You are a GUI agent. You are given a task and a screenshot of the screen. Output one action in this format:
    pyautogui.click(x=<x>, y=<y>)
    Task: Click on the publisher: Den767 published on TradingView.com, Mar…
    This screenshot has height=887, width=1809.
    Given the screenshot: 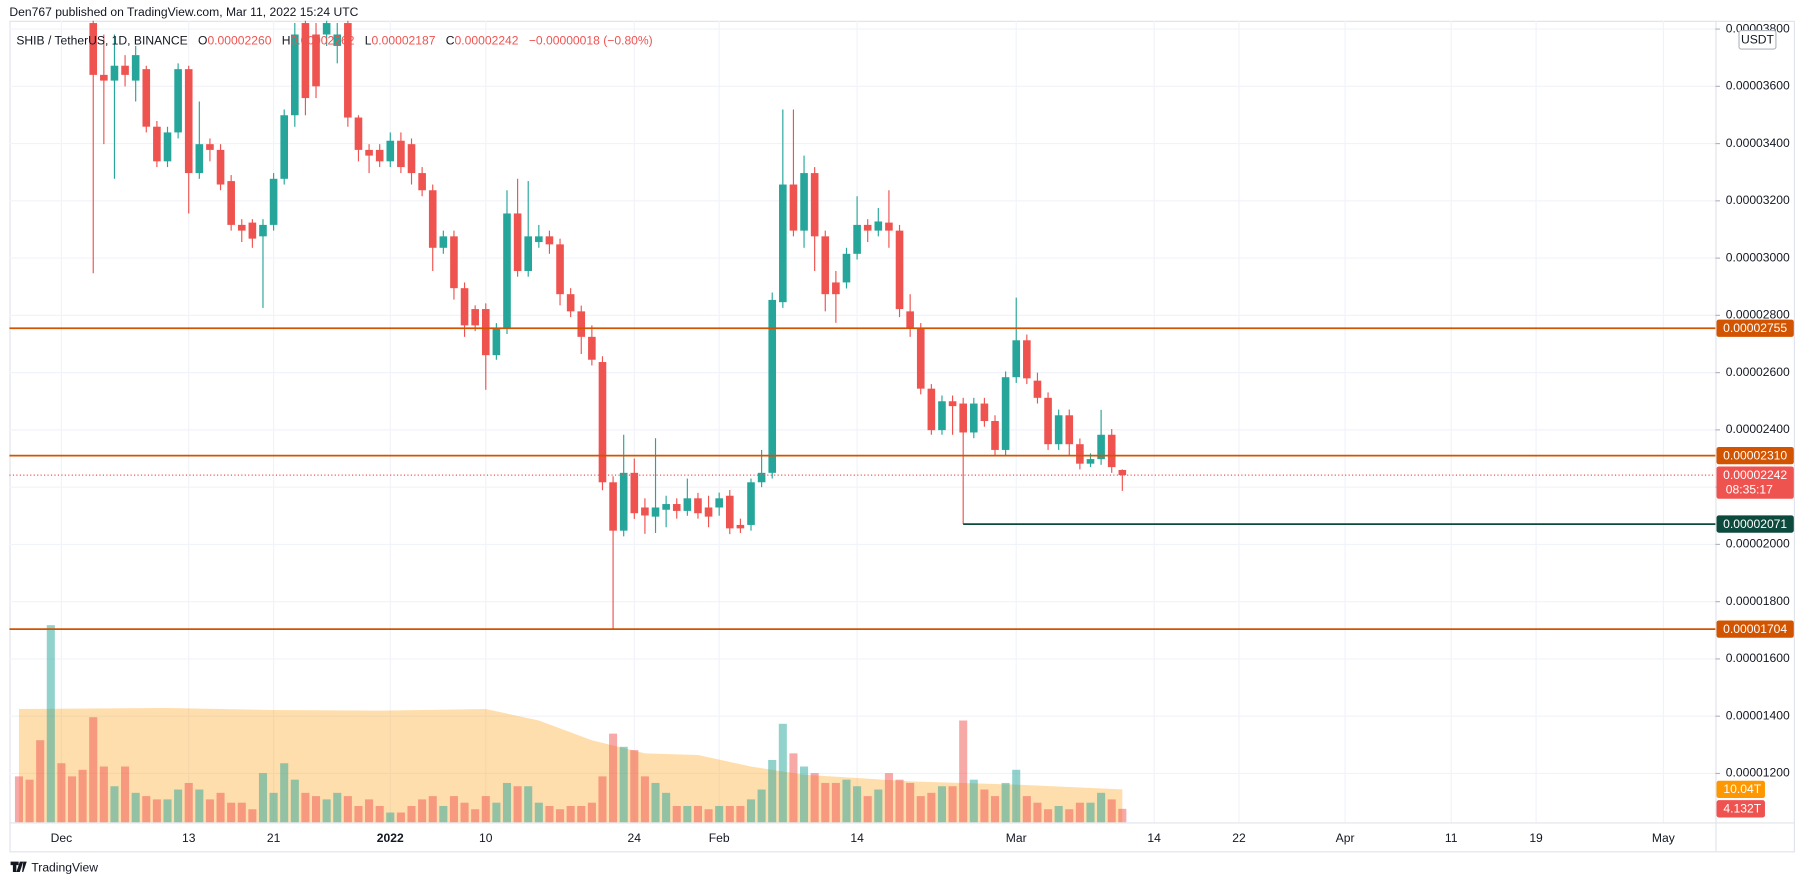 What is the action you would take?
    pyautogui.click(x=183, y=12)
    